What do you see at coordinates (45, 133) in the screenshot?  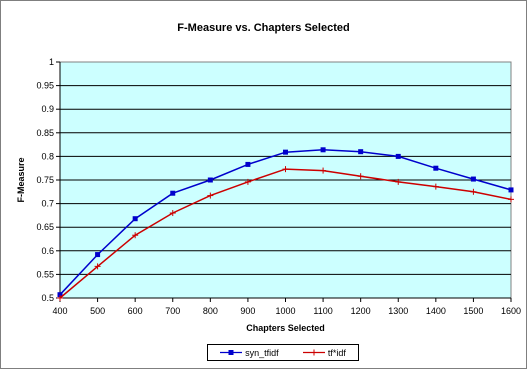 I see `y-tick-label: 0.85` at bounding box center [45, 133].